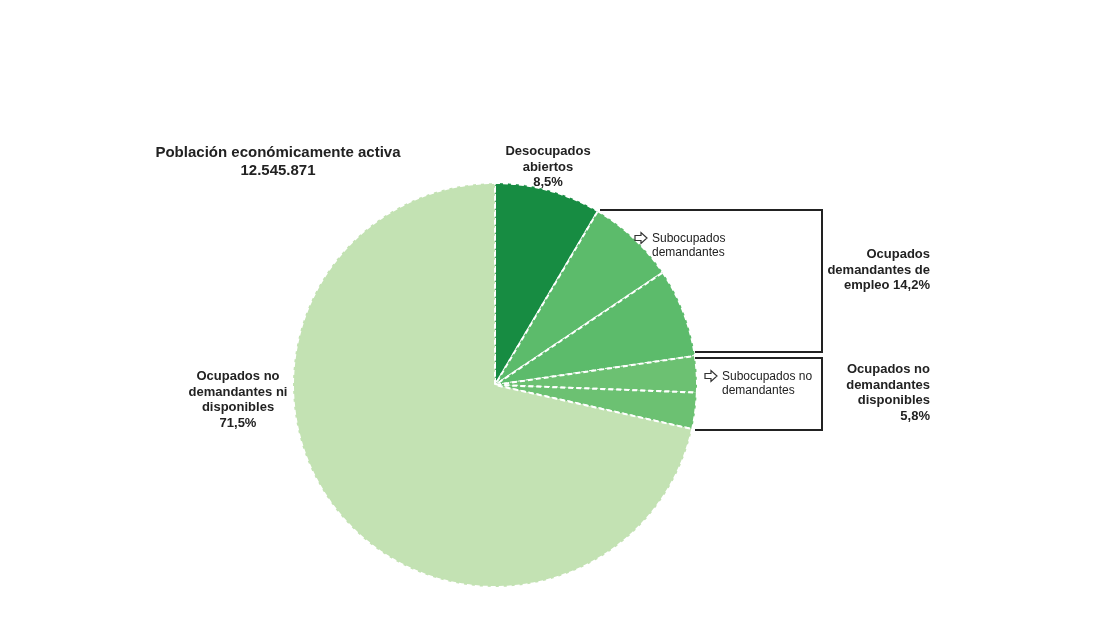  What do you see at coordinates (238, 391) in the screenshot?
I see `slice-label: Ocupados no demandantes ni disponibles` at bounding box center [238, 391].